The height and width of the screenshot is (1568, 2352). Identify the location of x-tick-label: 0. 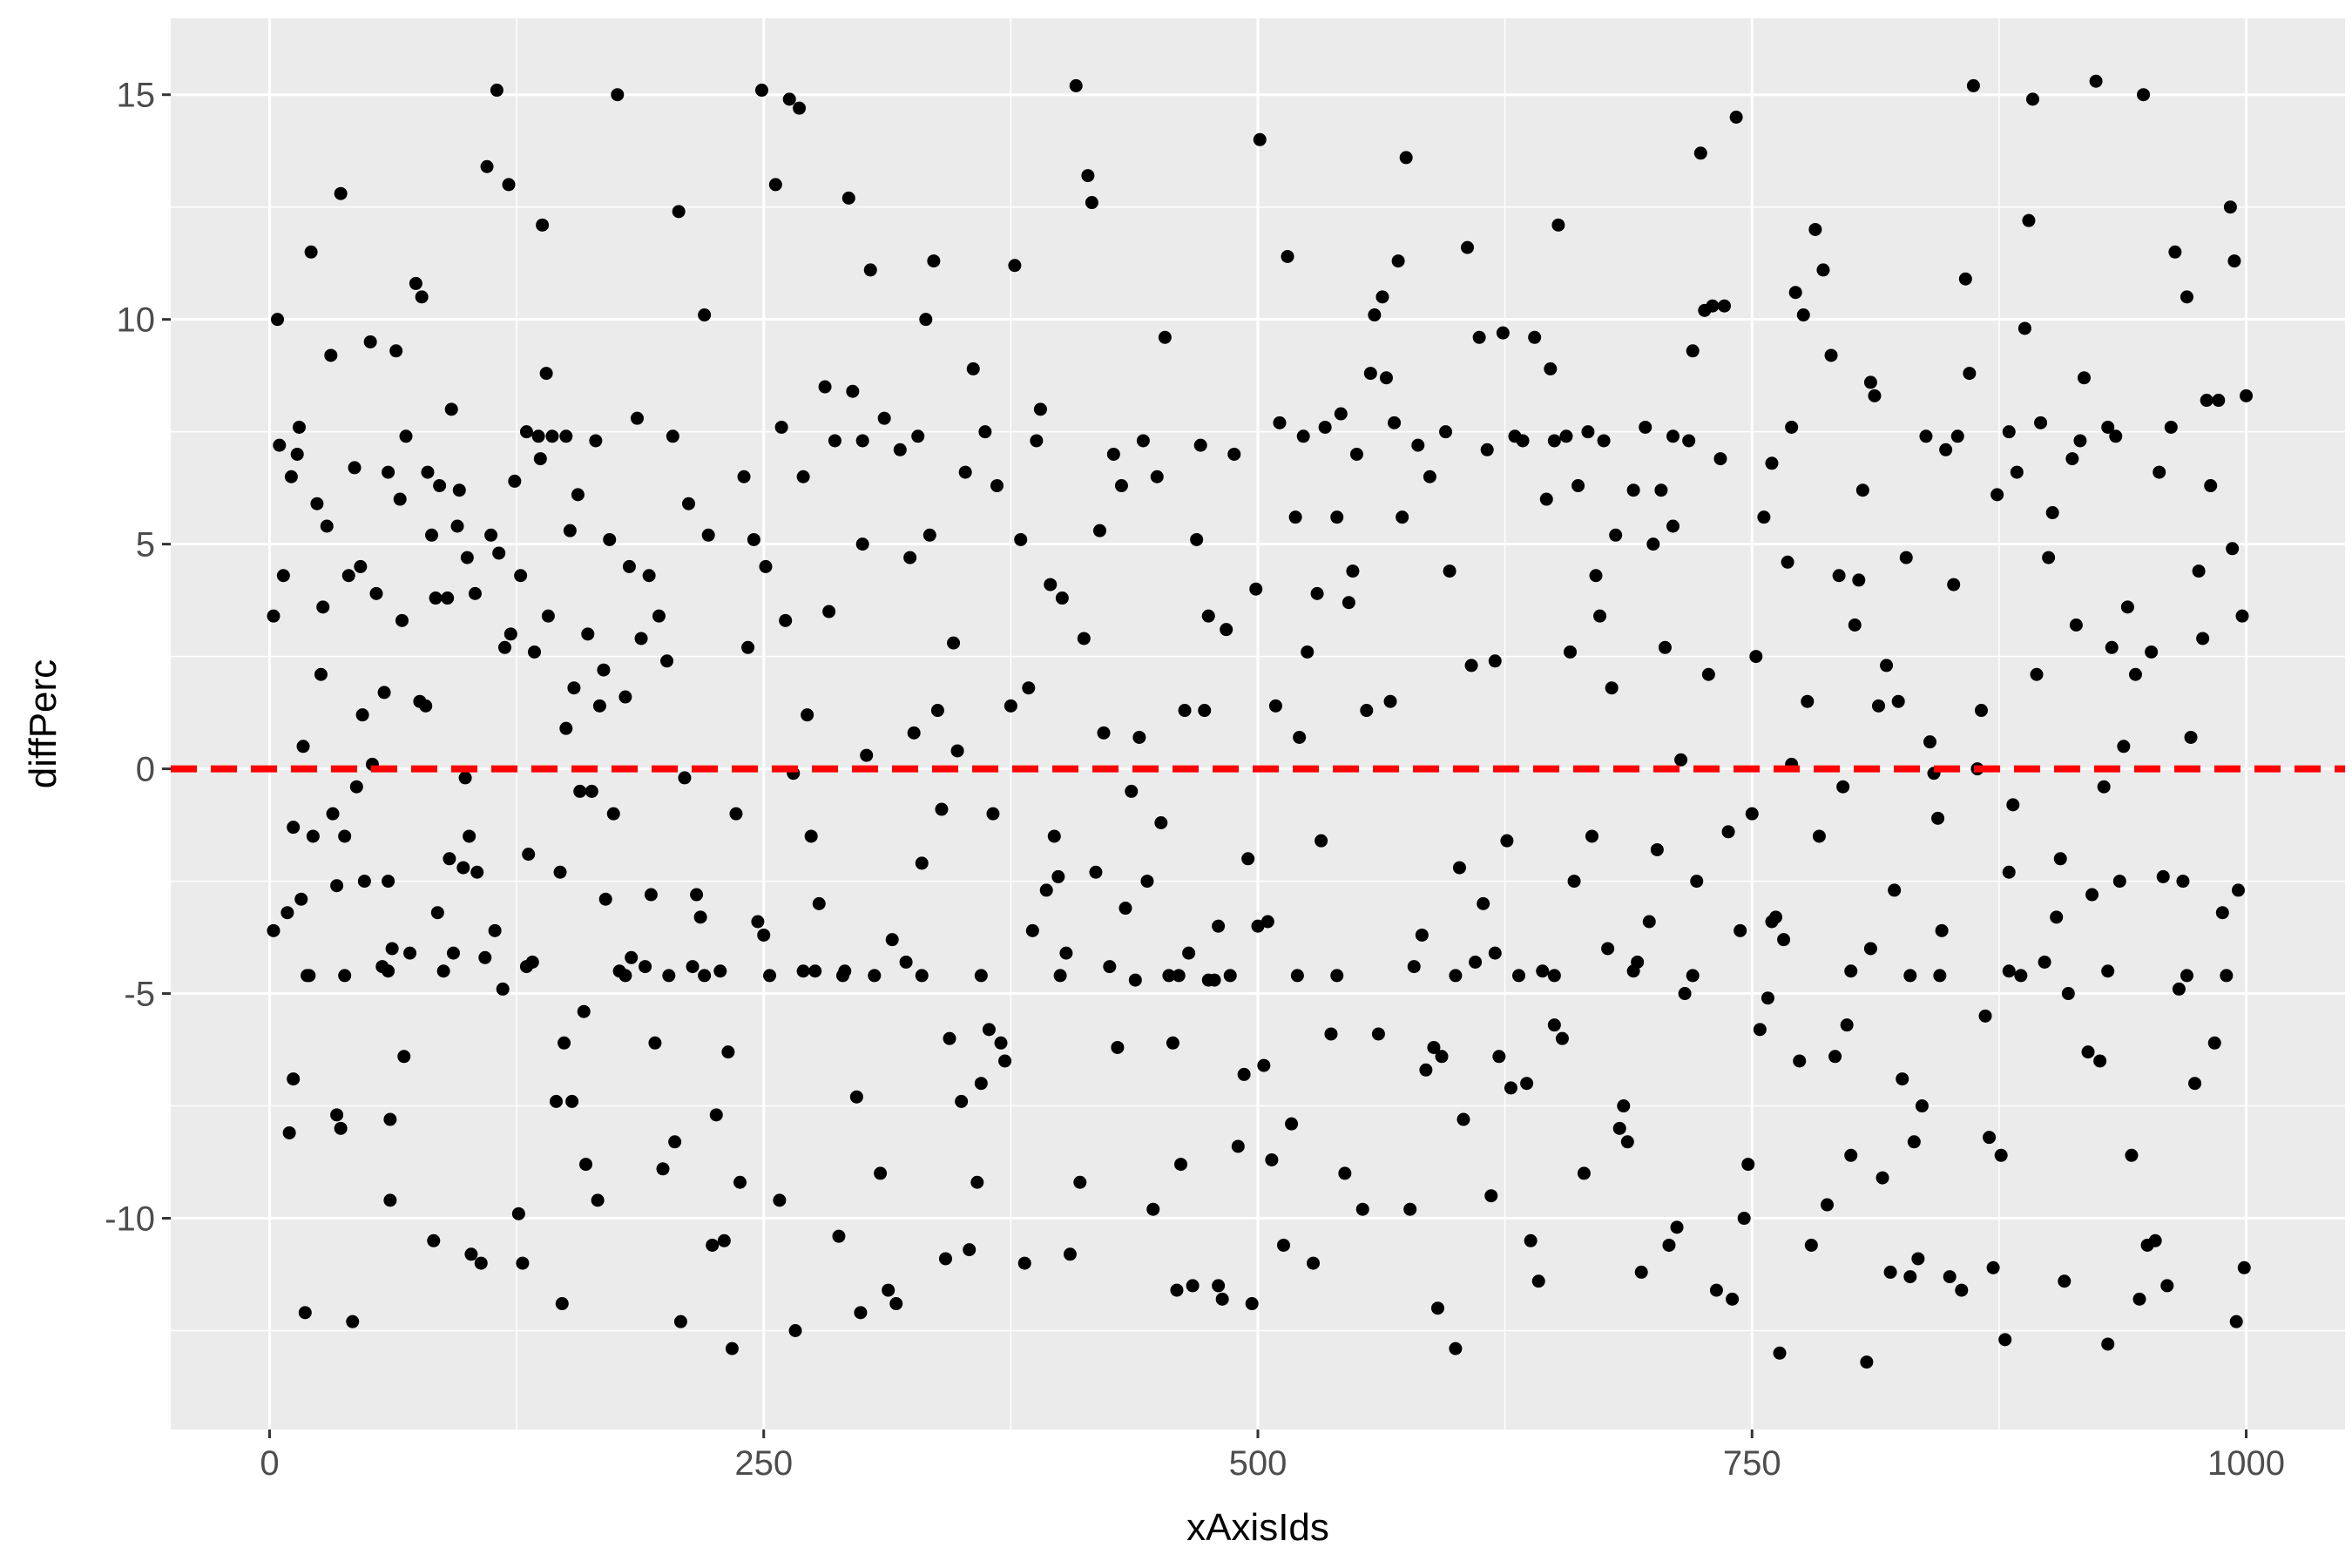
(270, 1463).